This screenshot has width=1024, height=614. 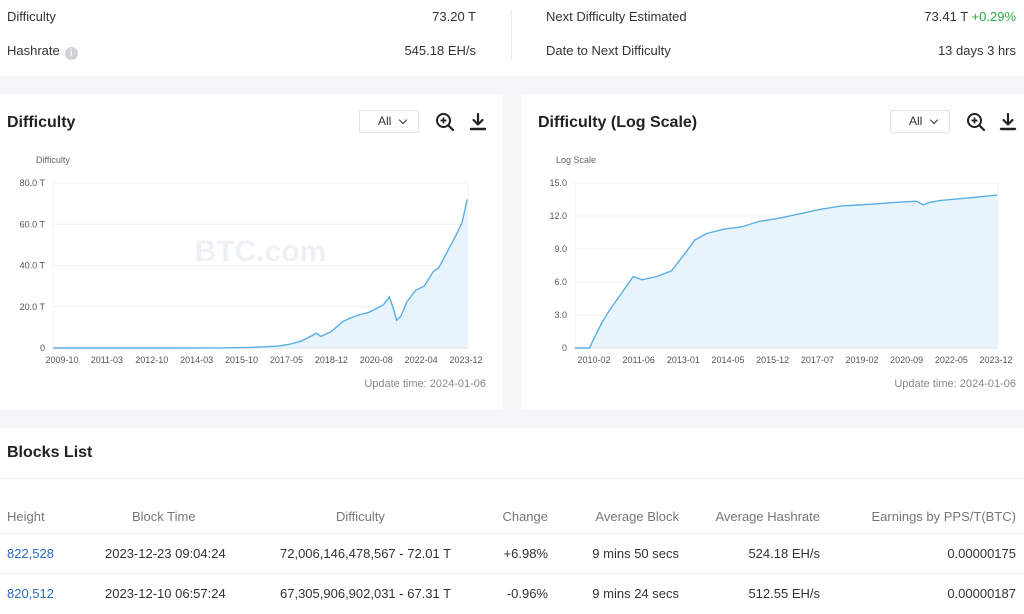 I want to click on y-tick-label: 3.0, so click(x=560, y=315).